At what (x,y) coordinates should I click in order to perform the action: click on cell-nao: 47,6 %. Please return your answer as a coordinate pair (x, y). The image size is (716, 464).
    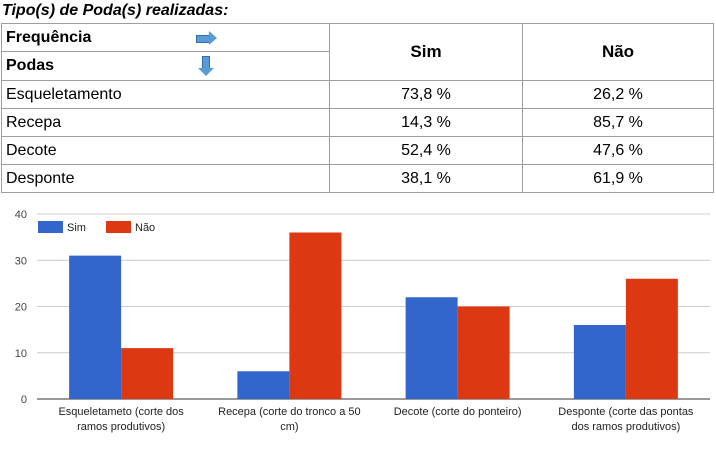
    Looking at the image, I should click on (618, 150).